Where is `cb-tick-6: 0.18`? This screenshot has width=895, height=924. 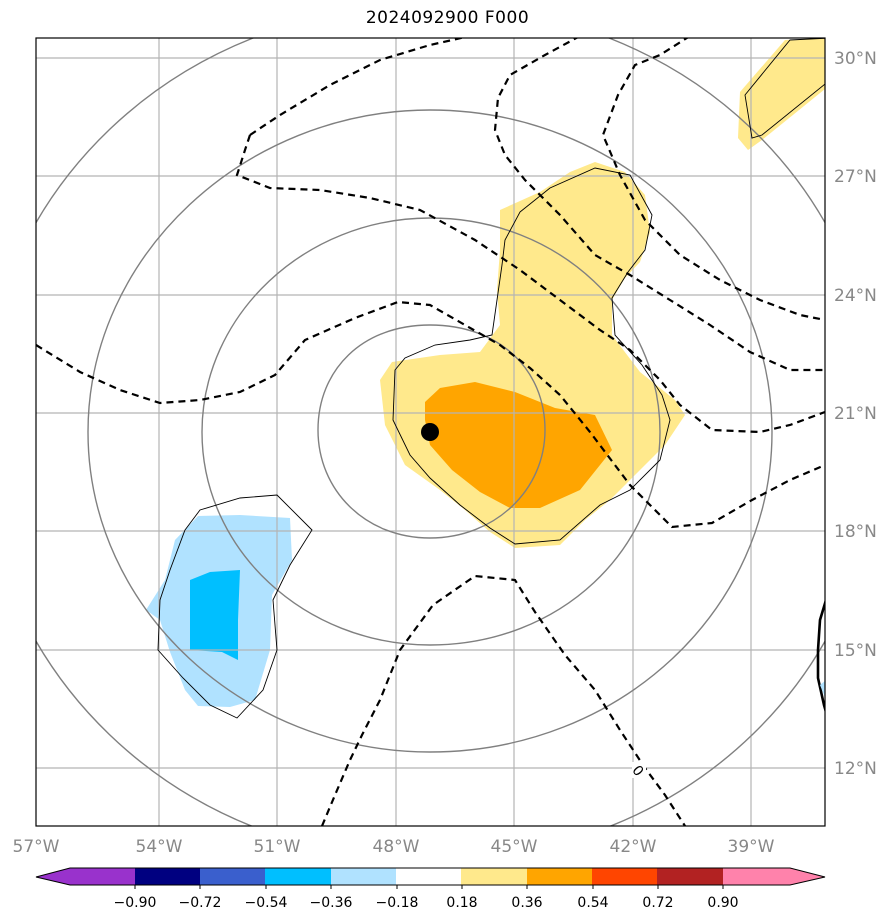 cb-tick-6: 0.18 is located at coordinates (461, 903).